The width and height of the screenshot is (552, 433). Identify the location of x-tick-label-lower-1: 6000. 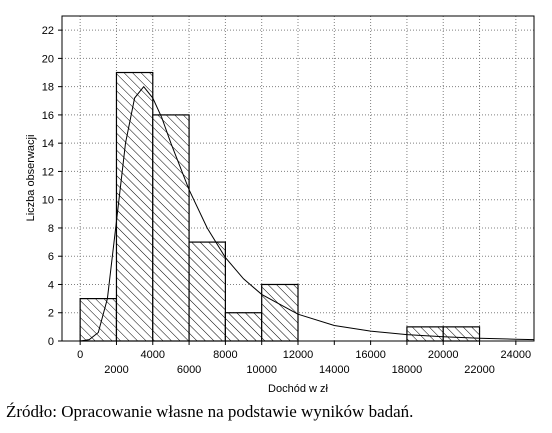
(189, 370).